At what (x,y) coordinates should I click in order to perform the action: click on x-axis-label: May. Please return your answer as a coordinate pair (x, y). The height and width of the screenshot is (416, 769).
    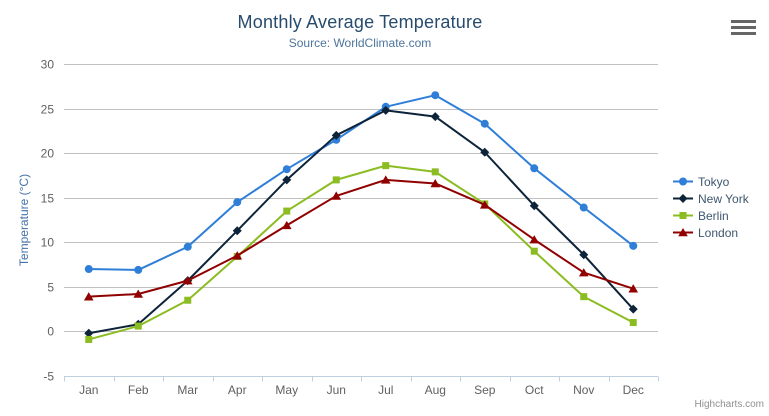
    Looking at the image, I should click on (286, 390).